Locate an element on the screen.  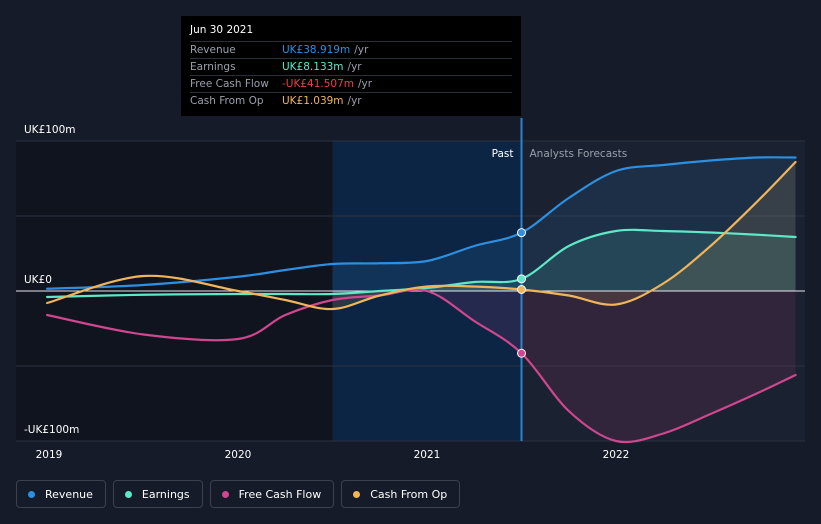
tooltip-label: Earnings is located at coordinates (213, 67).